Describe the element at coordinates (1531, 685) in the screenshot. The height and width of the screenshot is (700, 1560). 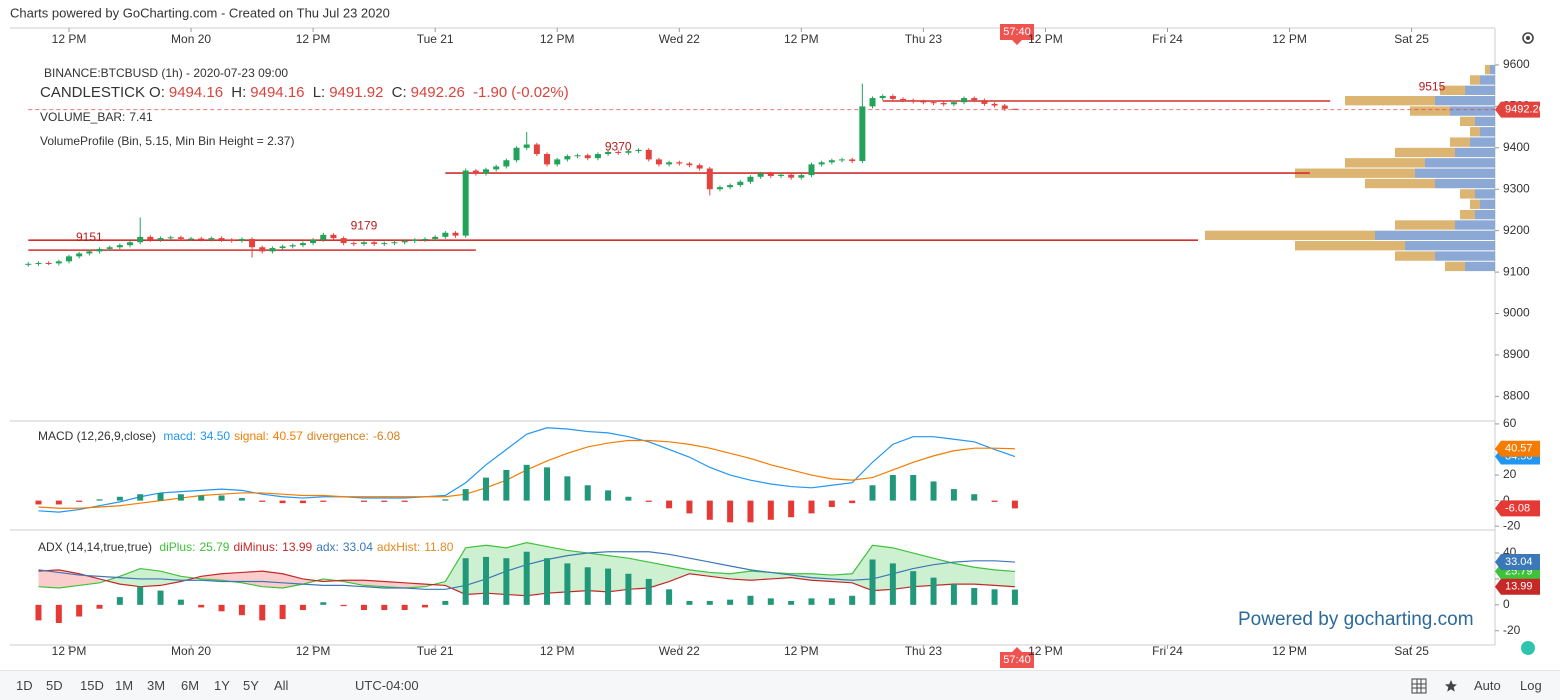
I see `scale-mode: Log` at that location.